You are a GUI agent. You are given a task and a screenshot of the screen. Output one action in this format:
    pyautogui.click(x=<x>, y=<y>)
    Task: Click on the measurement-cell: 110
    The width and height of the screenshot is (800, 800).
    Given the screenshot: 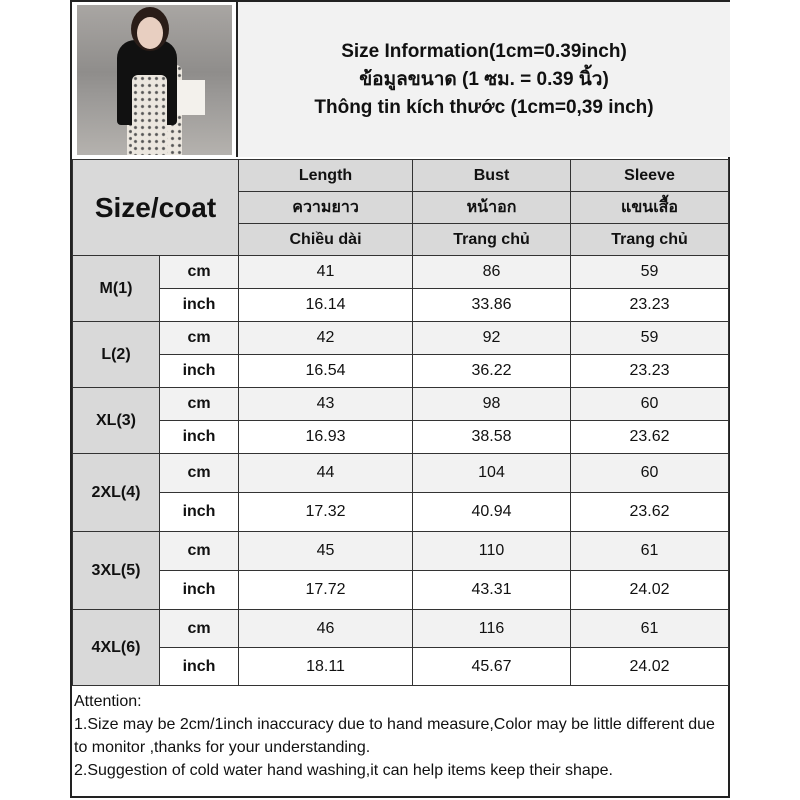 What is the action you would take?
    pyautogui.click(x=492, y=551)
    